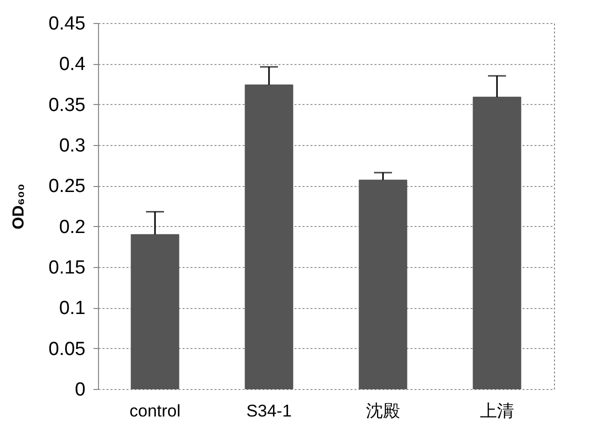 This screenshot has height=438, width=603. Describe the element at coordinates (67, 349) in the screenshot. I see `y-tick-label: 0.05` at that location.